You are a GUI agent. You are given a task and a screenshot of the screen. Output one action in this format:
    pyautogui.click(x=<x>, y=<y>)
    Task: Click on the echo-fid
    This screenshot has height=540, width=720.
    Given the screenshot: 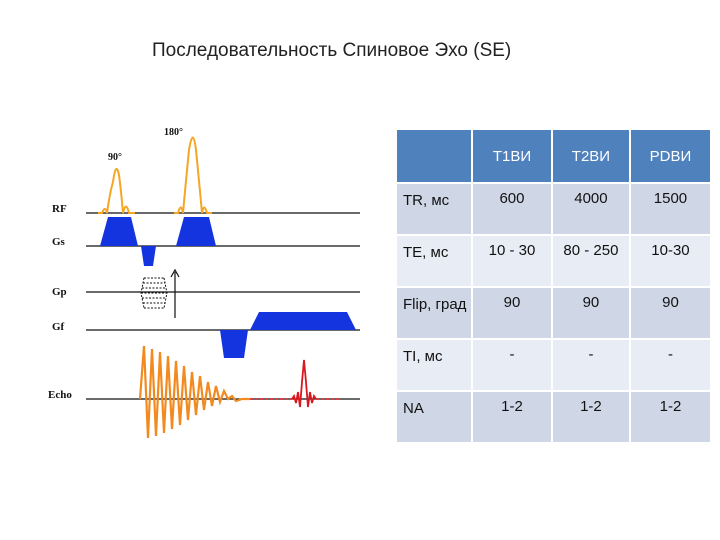 What is the action you would take?
    pyautogui.click(x=194, y=392)
    